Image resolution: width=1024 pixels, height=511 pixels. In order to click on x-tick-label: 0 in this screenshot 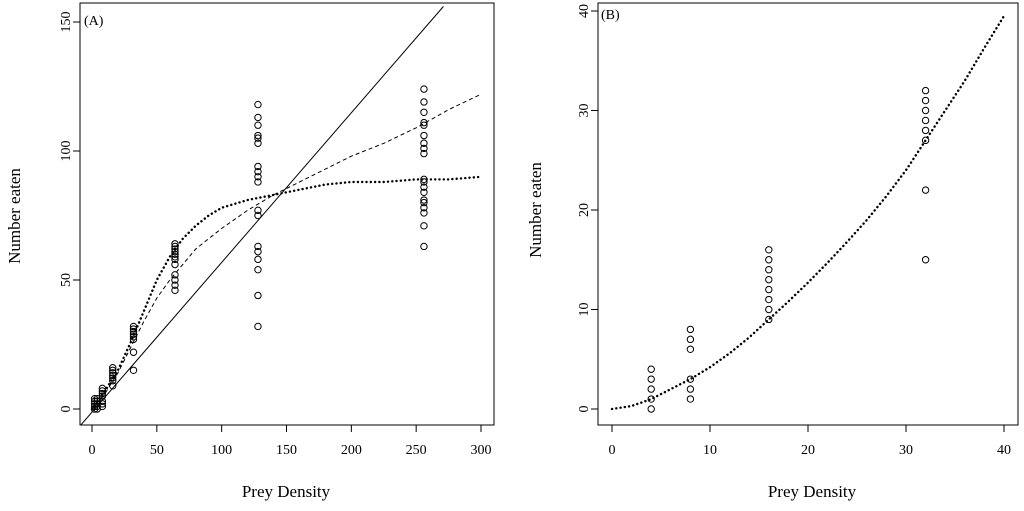, I will do `click(92, 450)`.